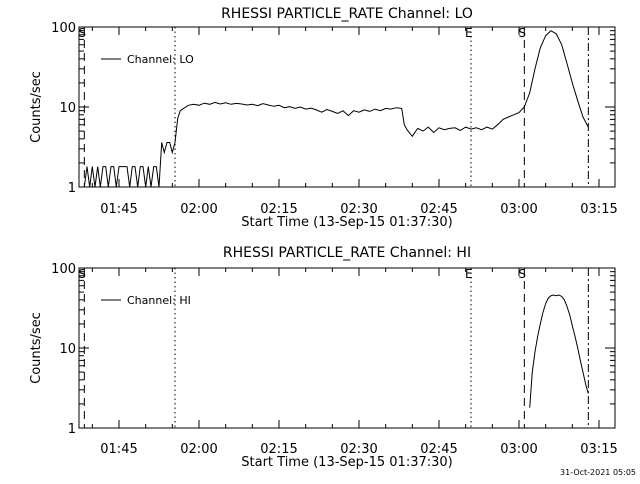 The image size is (640, 484). What do you see at coordinates (347, 14) in the screenshot?
I see `chart-title: RHESSI PARTICLE_RATE Channel: LO` at bounding box center [347, 14].